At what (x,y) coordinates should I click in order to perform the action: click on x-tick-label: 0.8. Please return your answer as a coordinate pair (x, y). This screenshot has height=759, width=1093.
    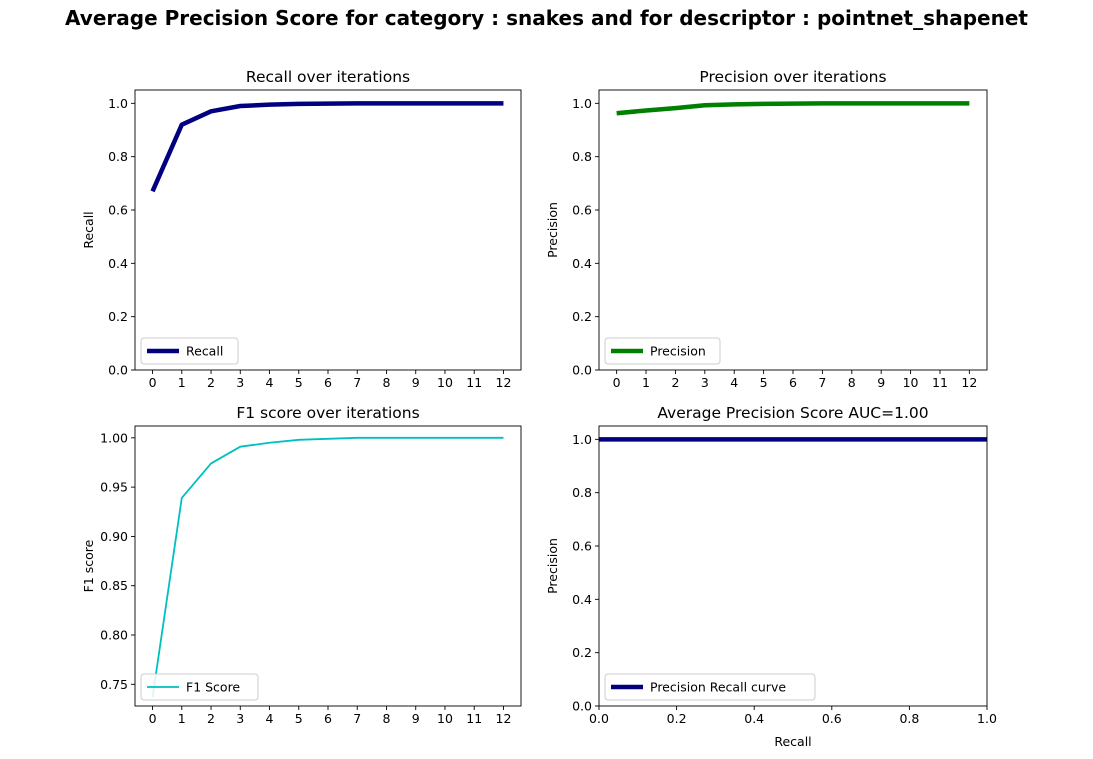
    Looking at the image, I should click on (909, 718).